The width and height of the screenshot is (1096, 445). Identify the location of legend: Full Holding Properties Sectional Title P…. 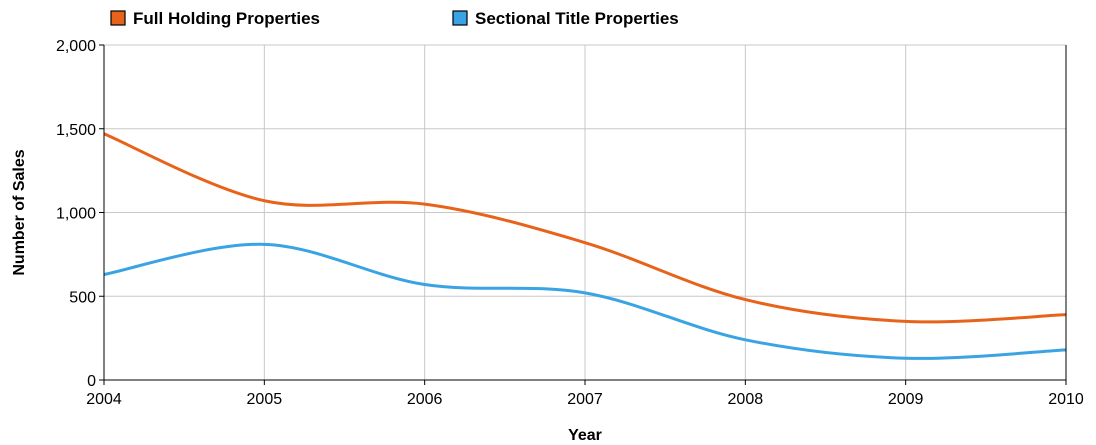
(394, 18).